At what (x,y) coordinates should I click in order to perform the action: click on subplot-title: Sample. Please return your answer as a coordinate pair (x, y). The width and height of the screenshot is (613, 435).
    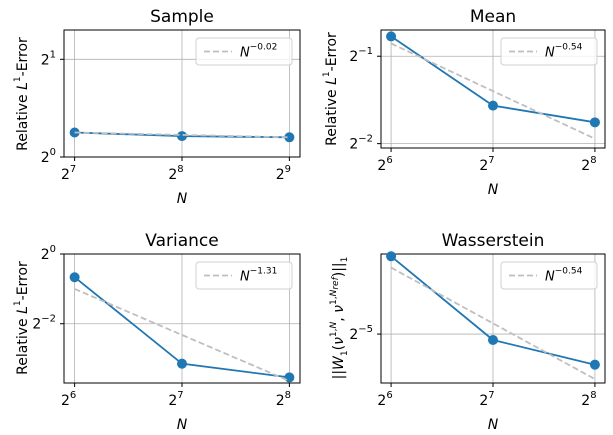
    Looking at the image, I should click on (182, 17).